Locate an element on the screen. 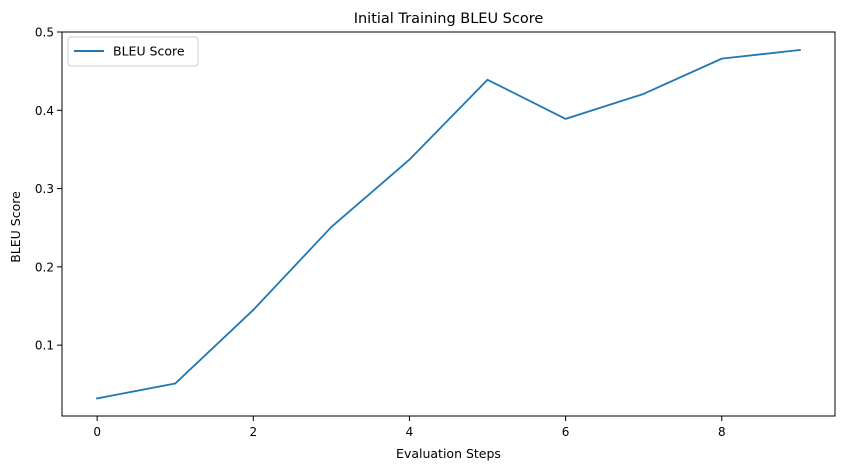  legend-frame is located at coordinates (133, 51).